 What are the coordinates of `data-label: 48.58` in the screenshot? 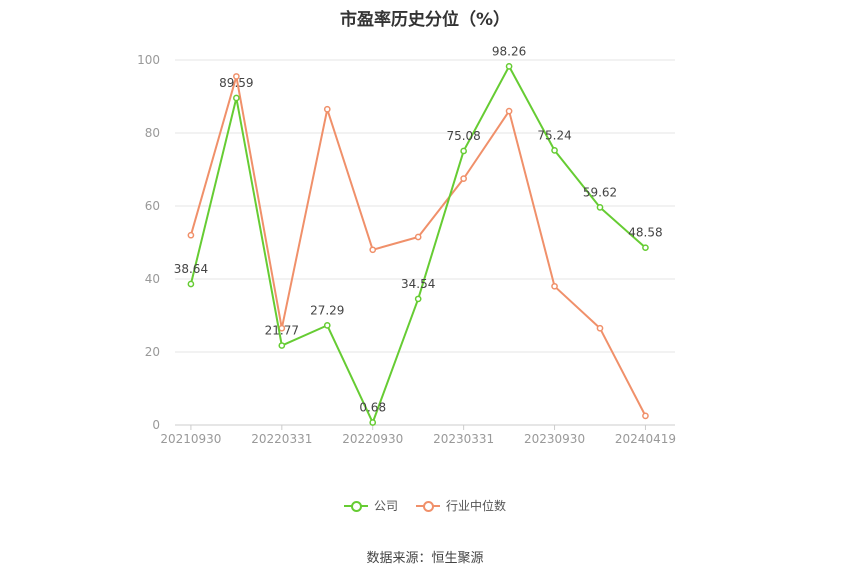 It's located at (645, 233).